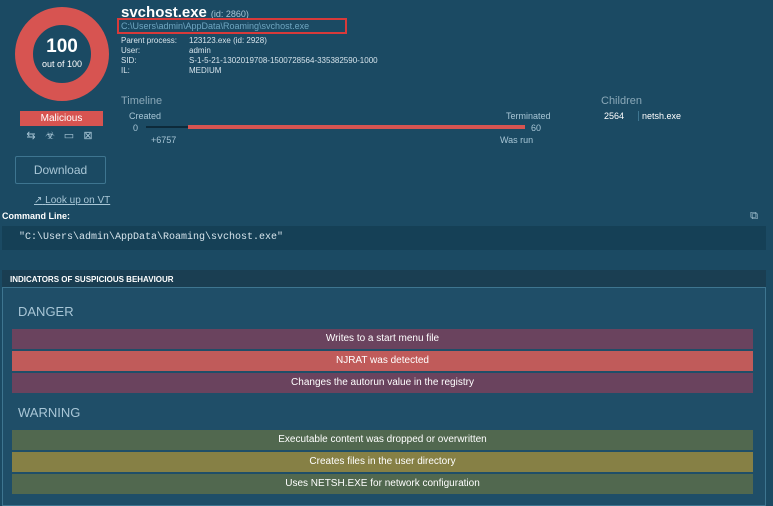 This screenshot has width=773, height=506. I want to click on meta-key: SID:, so click(129, 60).